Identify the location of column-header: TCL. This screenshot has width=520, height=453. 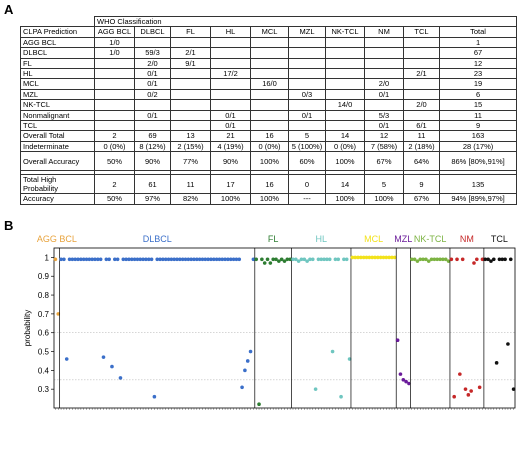
(421, 32).